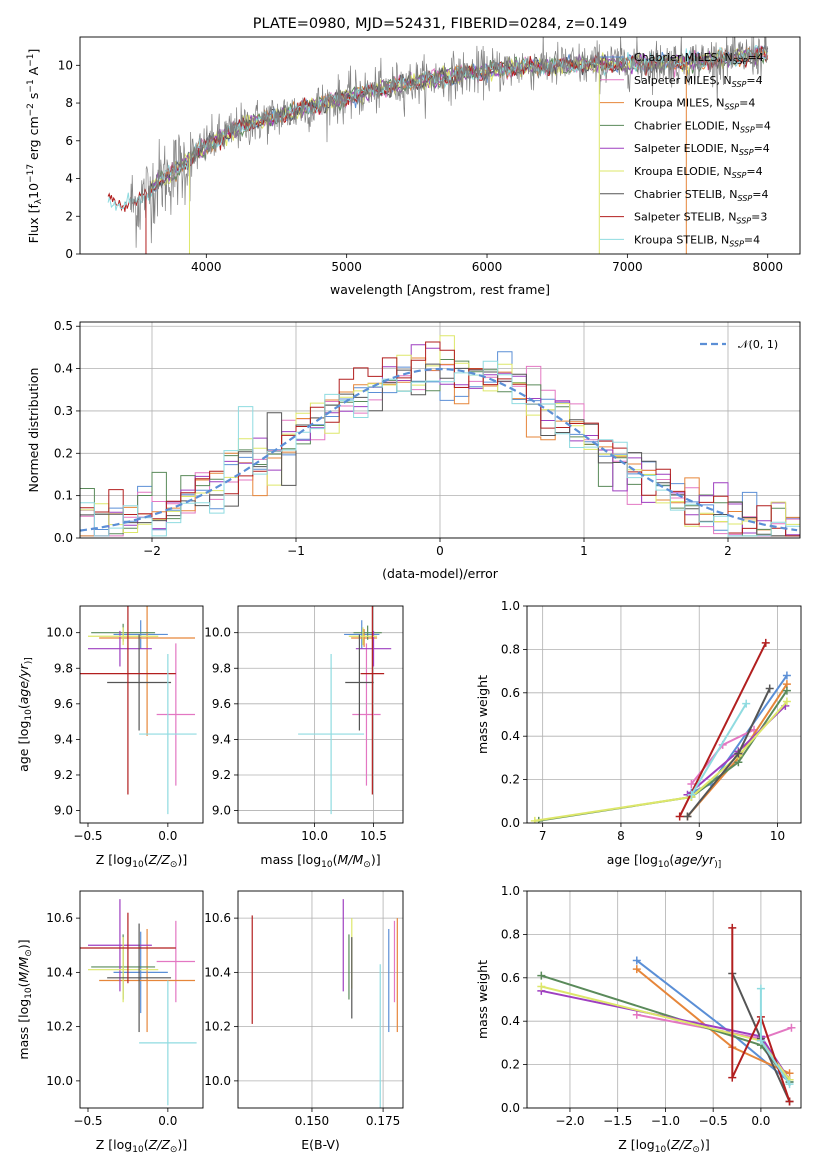 The image size is (819, 1170). Describe the element at coordinates (87, 1121) in the screenshot. I see `x-tick-label: −0.5` at that location.